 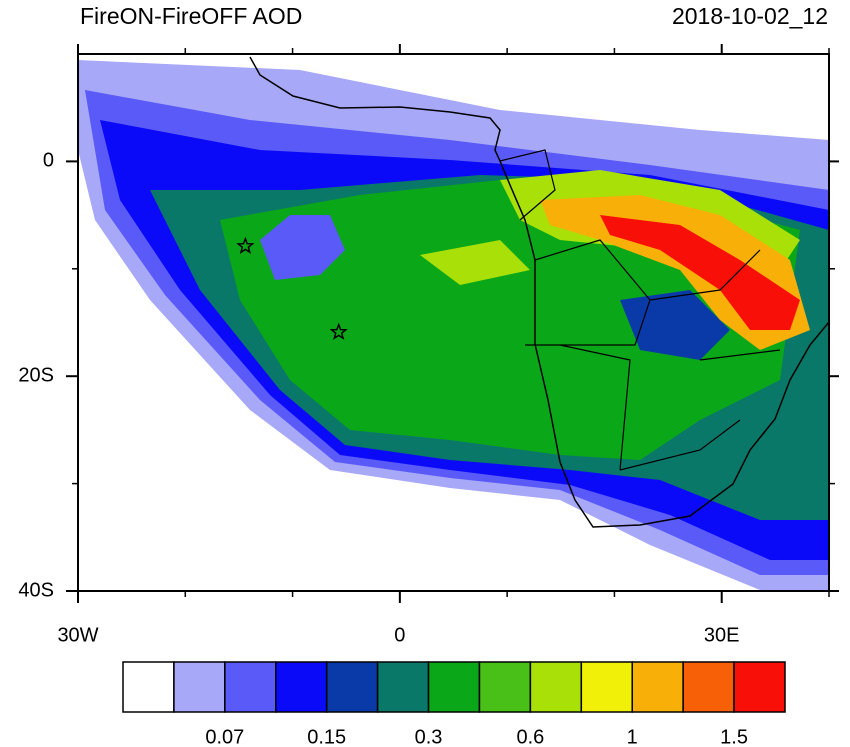 I want to click on x-tick-label: 30E, so click(x=722, y=635).